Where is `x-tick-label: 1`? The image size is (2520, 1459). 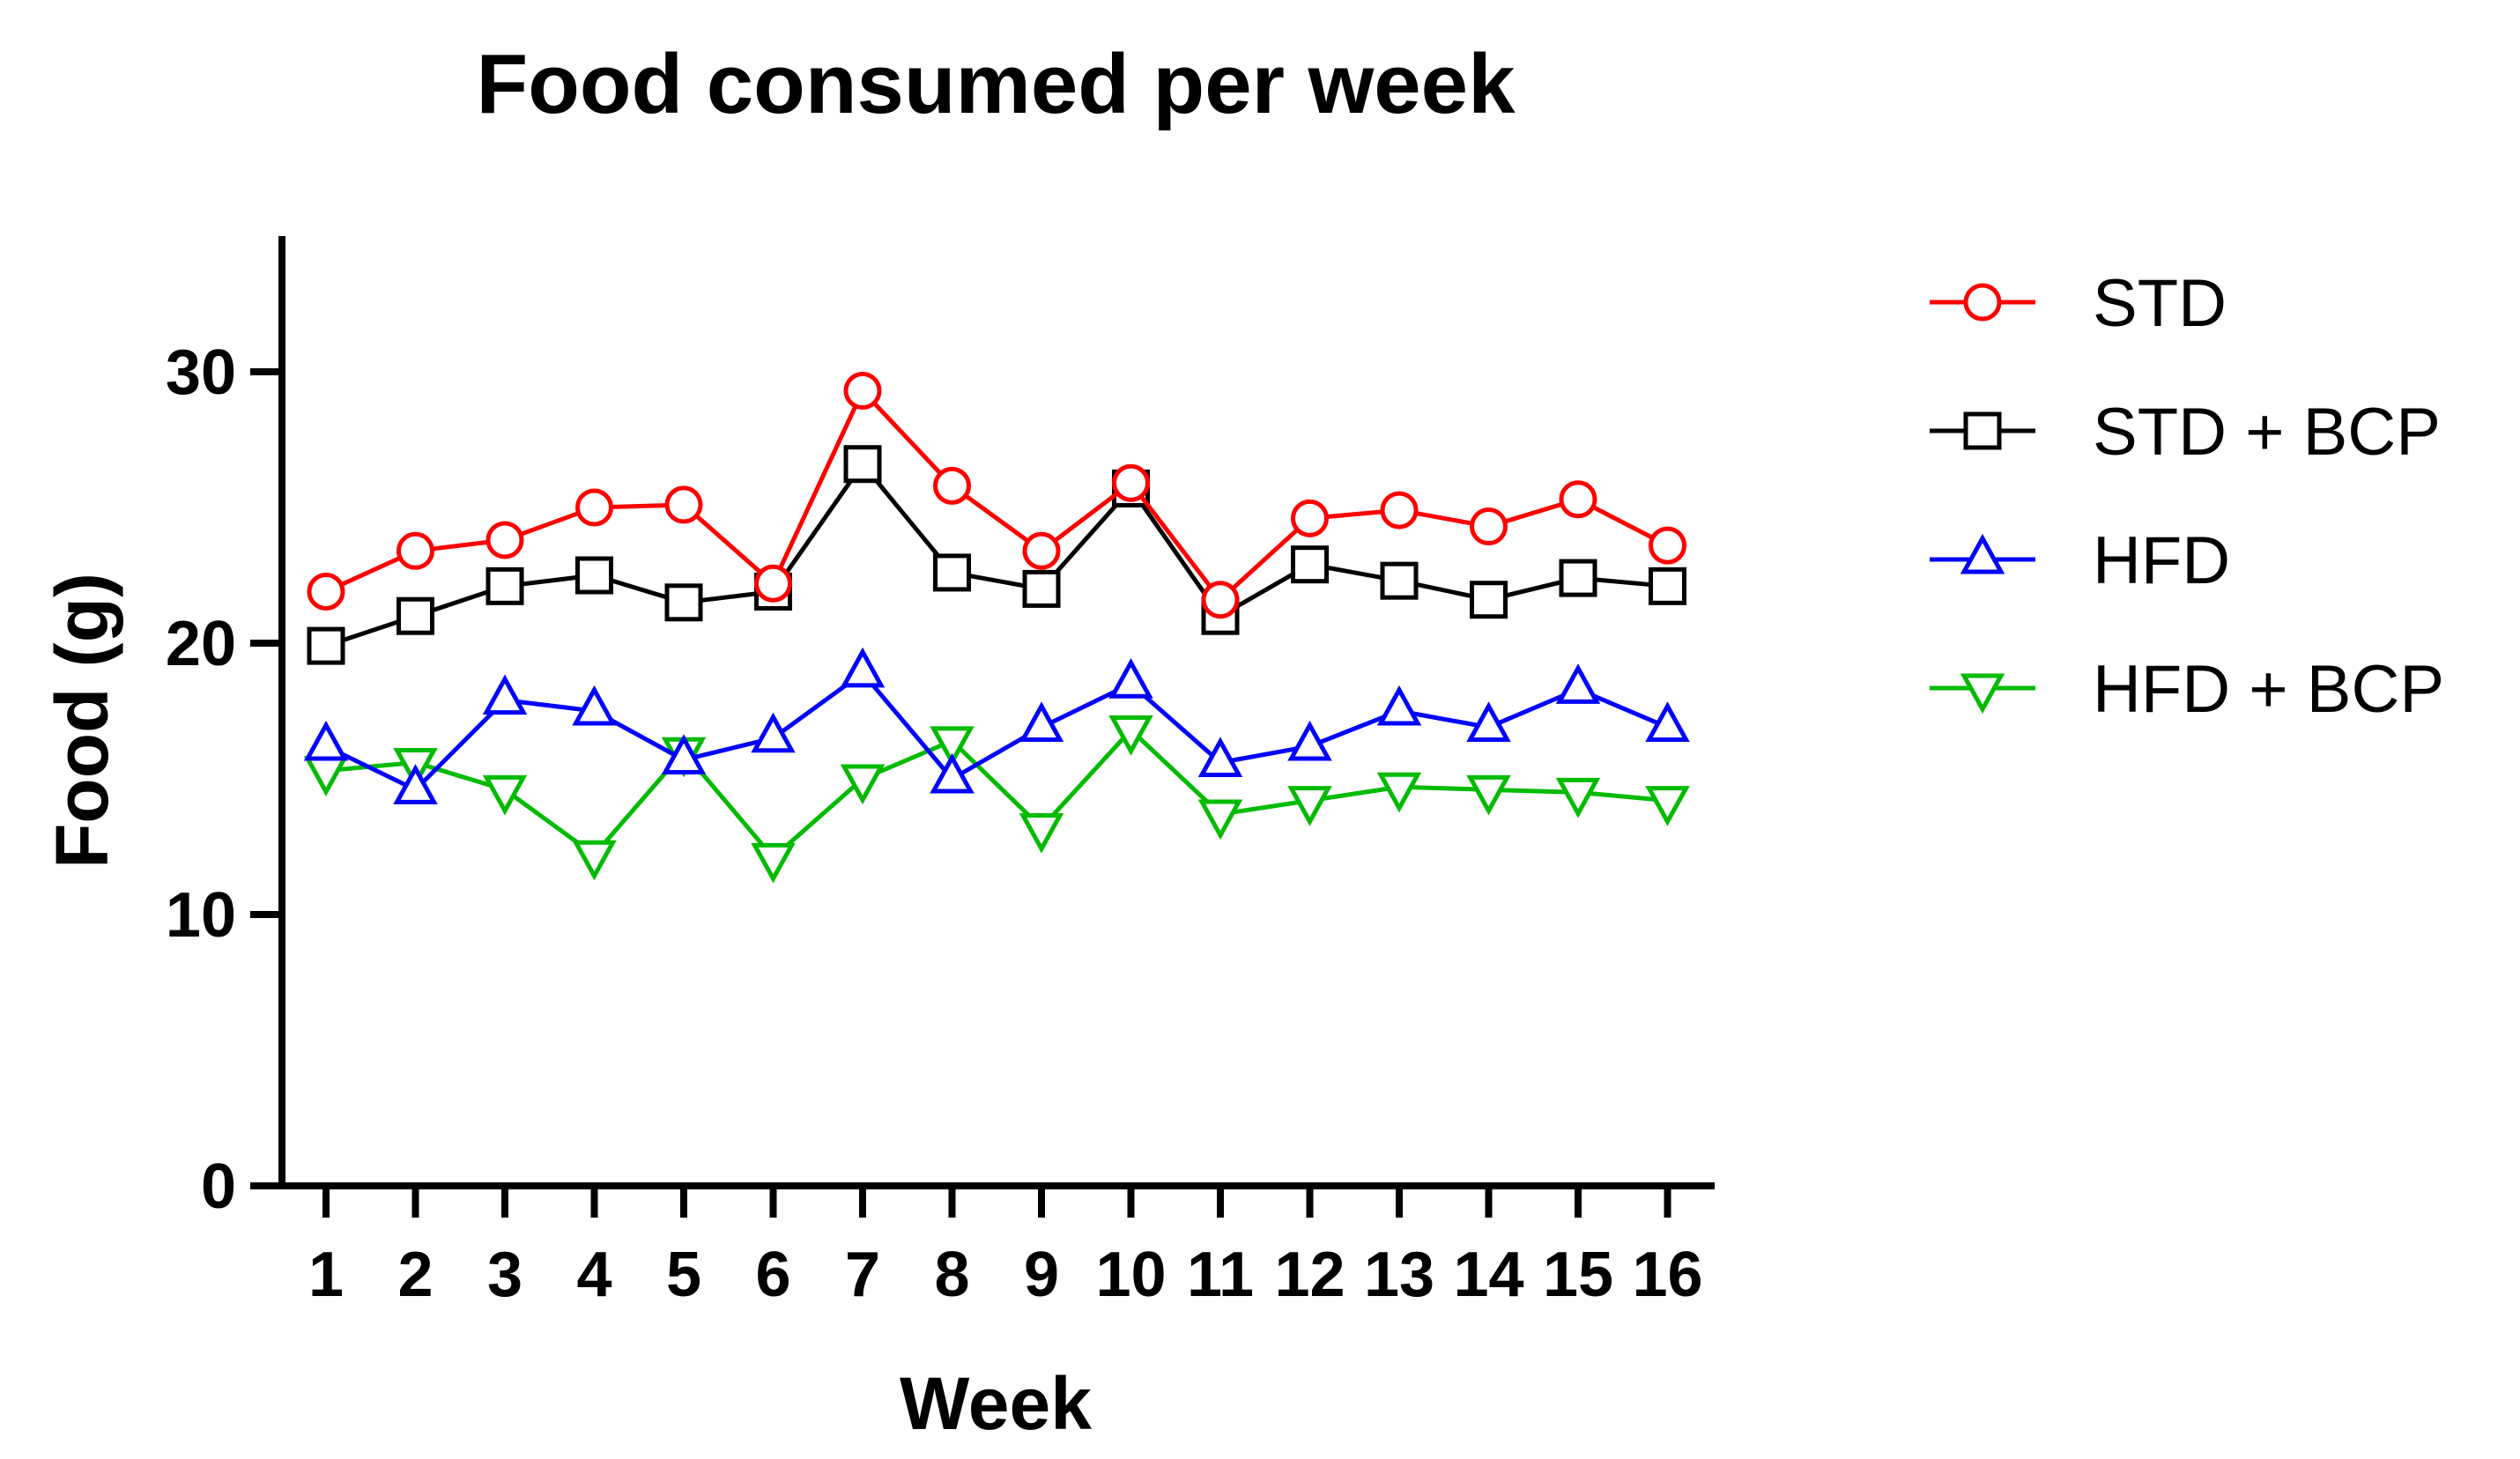 x-tick-label: 1 is located at coordinates (326, 1275).